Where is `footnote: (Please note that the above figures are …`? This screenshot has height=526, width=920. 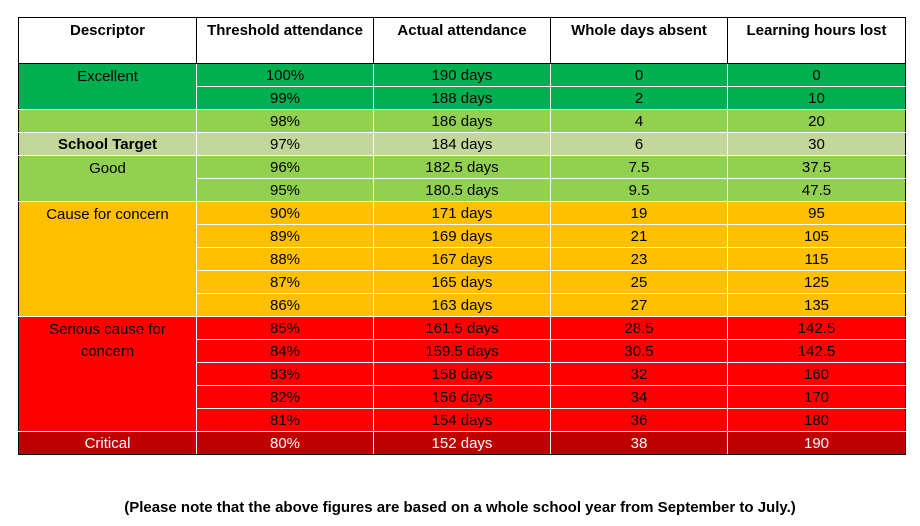 footnote: (Please note that the above figures are … is located at coordinates (460, 507).